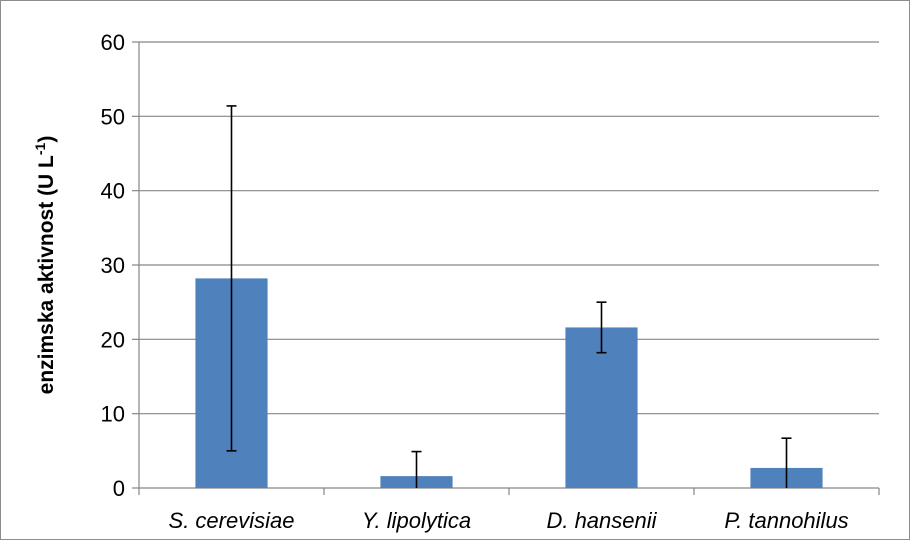  What do you see at coordinates (232, 520) in the screenshot?
I see `x-category-label: S. cerevisiae` at bounding box center [232, 520].